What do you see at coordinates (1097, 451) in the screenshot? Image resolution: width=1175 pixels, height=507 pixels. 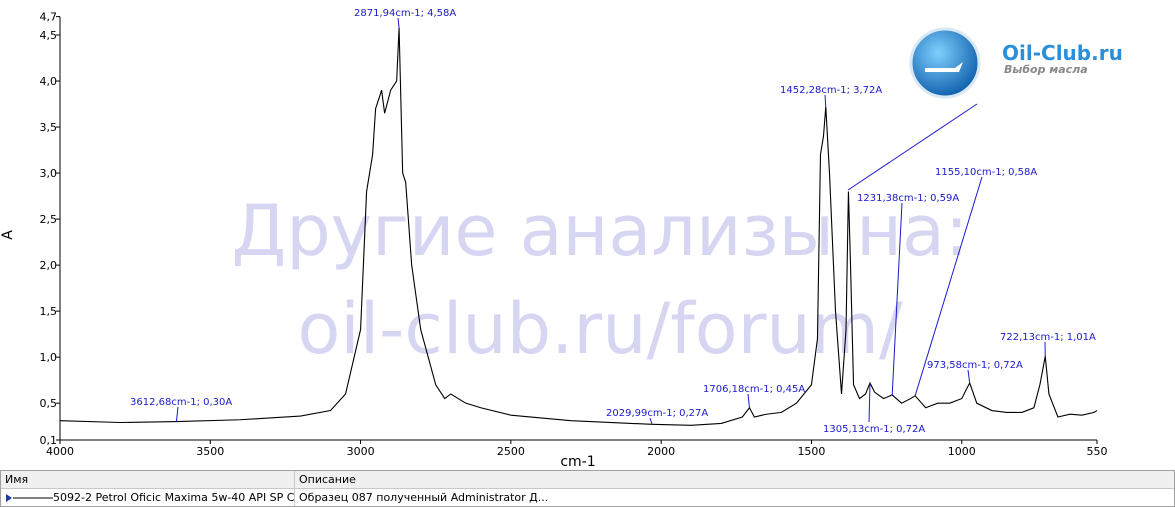 I see `x-tick-label: 550` at bounding box center [1097, 451].